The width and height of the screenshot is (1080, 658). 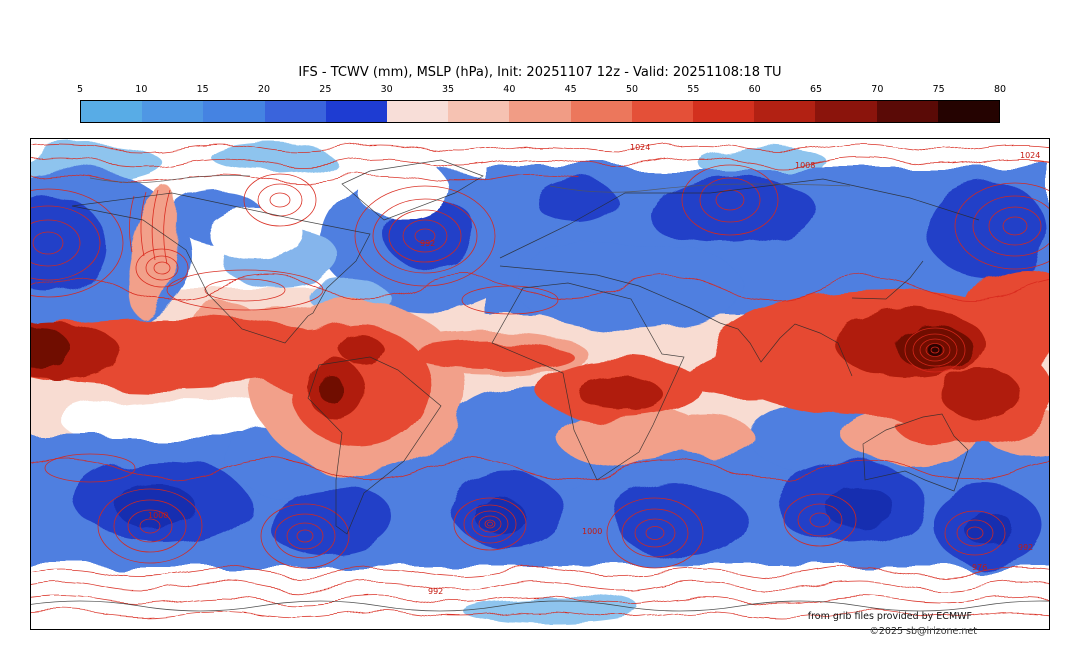 What do you see at coordinates (141, 89) in the screenshot?
I see `colorbar-tick-label: 10` at bounding box center [141, 89].